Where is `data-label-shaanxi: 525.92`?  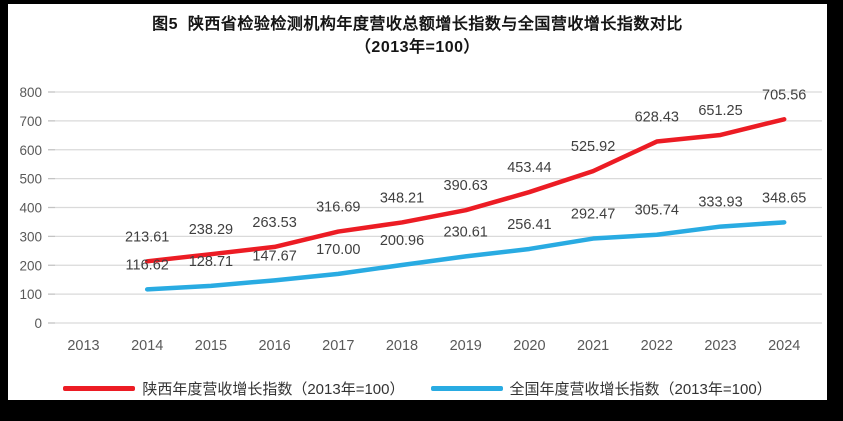 data-label-shaanxi: 525.92 is located at coordinates (593, 147).